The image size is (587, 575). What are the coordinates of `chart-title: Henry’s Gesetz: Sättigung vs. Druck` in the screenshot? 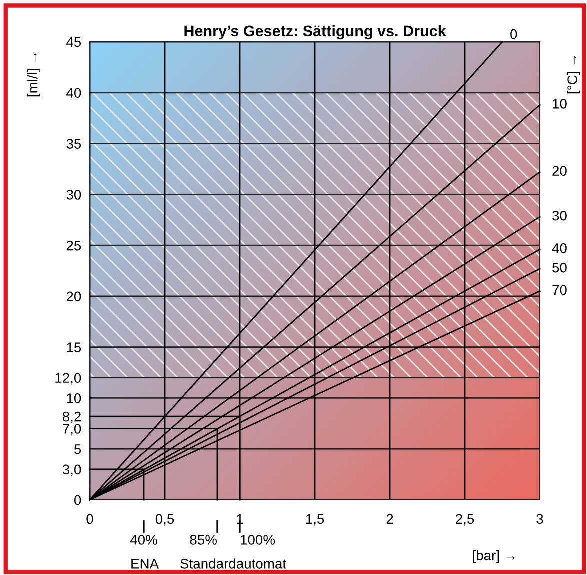 It's located at (315, 32).